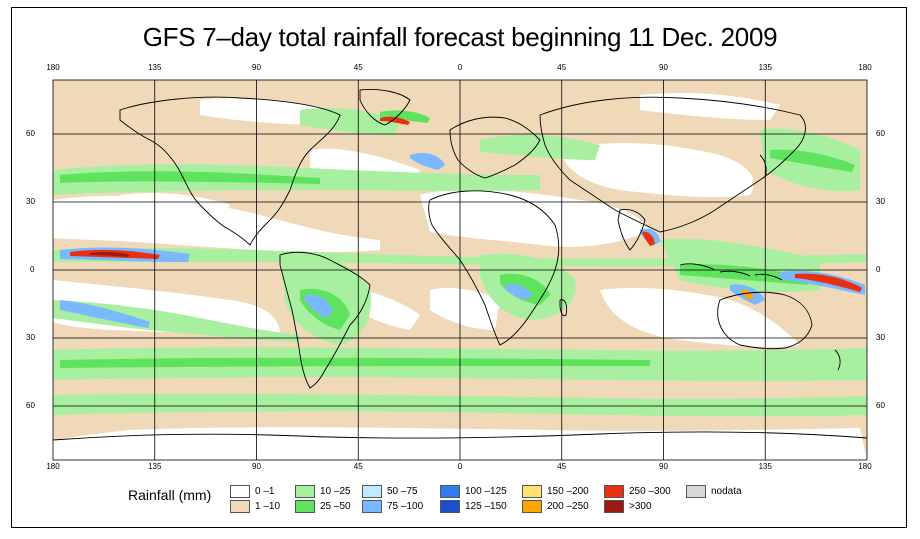 The width and height of the screenshot is (920, 539). Describe the element at coordinates (568, 506) in the screenshot. I see `legend-label: 200 –250` at that location.